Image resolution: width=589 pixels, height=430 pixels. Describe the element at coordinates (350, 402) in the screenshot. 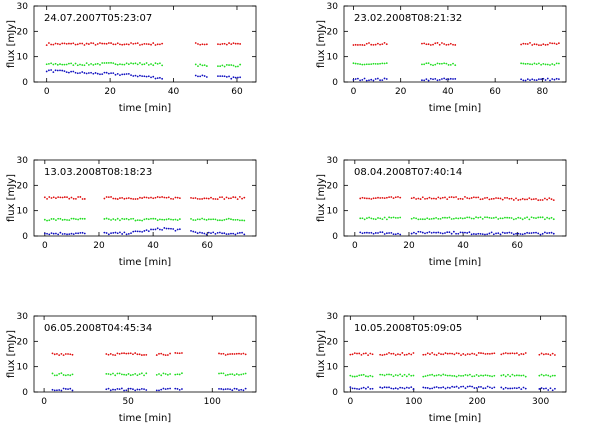

I see `x-tick-label: 0` at that location.